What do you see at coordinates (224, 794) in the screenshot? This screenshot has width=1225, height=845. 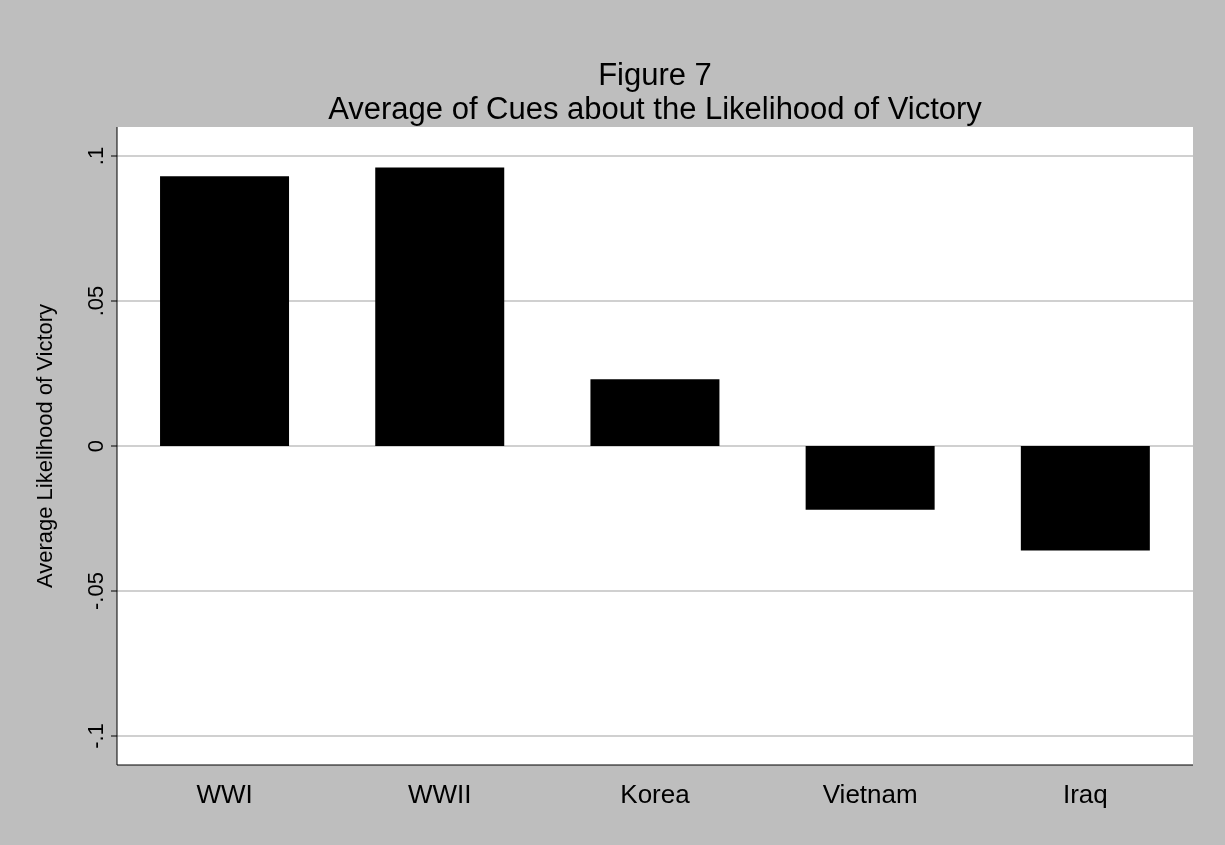 I see `x-tick-label: WWI` at bounding box center [224, 794].